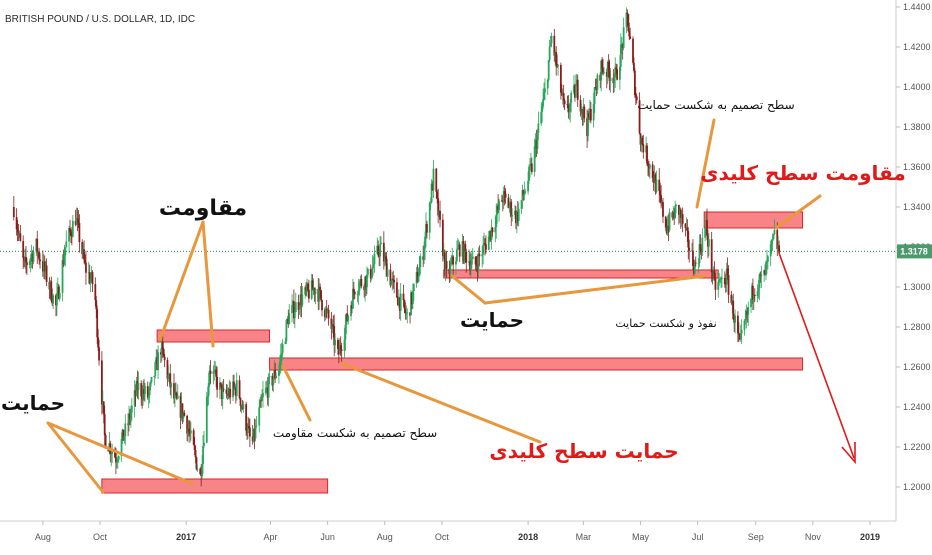  I want to click on y-tick-label: 1.2600, so click(917, 367).